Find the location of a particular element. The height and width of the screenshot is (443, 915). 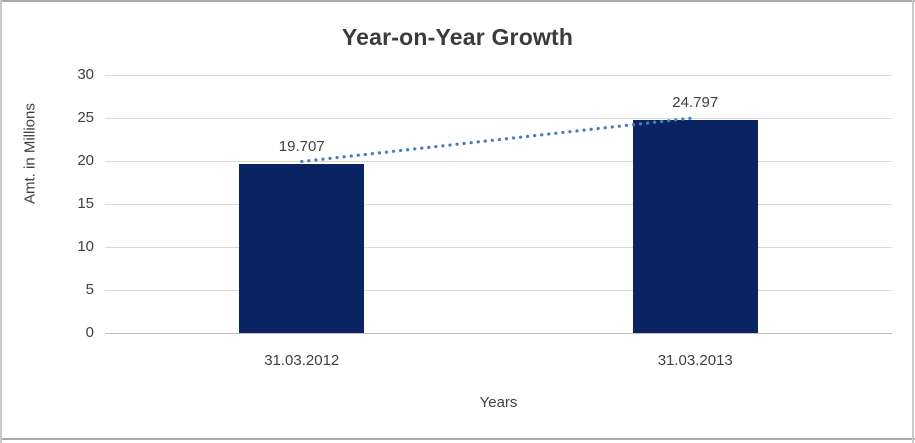

page-top-border is located at coordinates (457, 1).